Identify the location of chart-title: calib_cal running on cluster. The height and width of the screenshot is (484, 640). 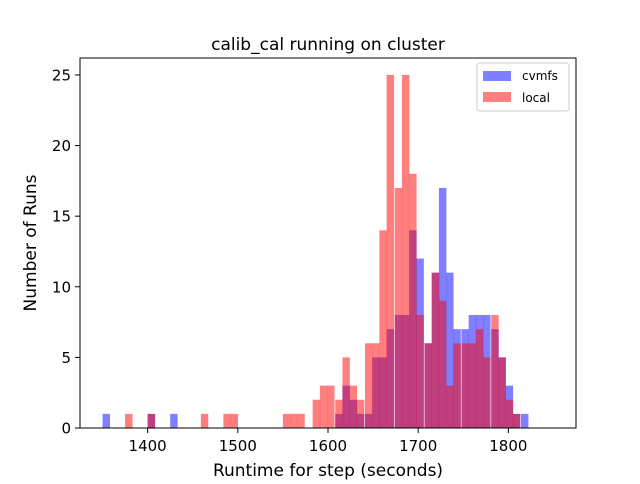
(328, 45).